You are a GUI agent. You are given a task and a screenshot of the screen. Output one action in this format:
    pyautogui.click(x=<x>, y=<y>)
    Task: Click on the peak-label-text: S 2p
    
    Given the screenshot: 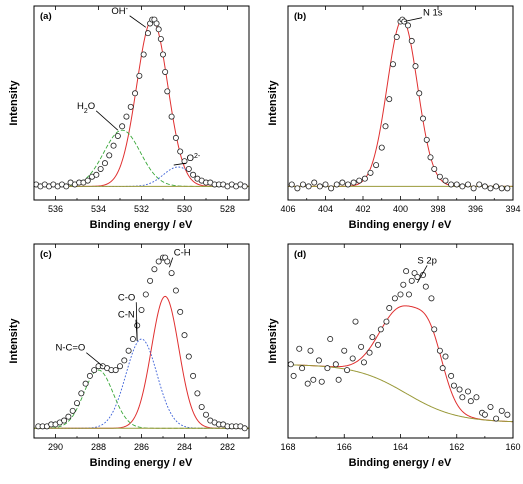 What is the action you would take?
    pyautogui.click(x=427, y=260)
    